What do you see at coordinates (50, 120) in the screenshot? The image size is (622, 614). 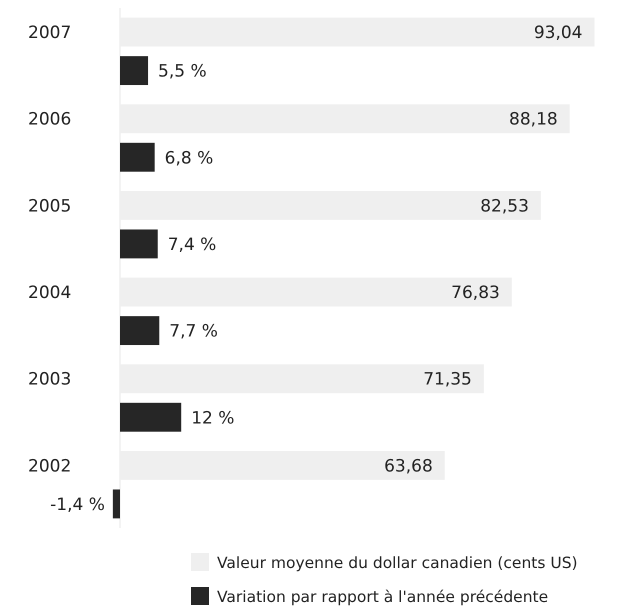 I see `y-tick-label: 2006` at bounding box center [50, 120].